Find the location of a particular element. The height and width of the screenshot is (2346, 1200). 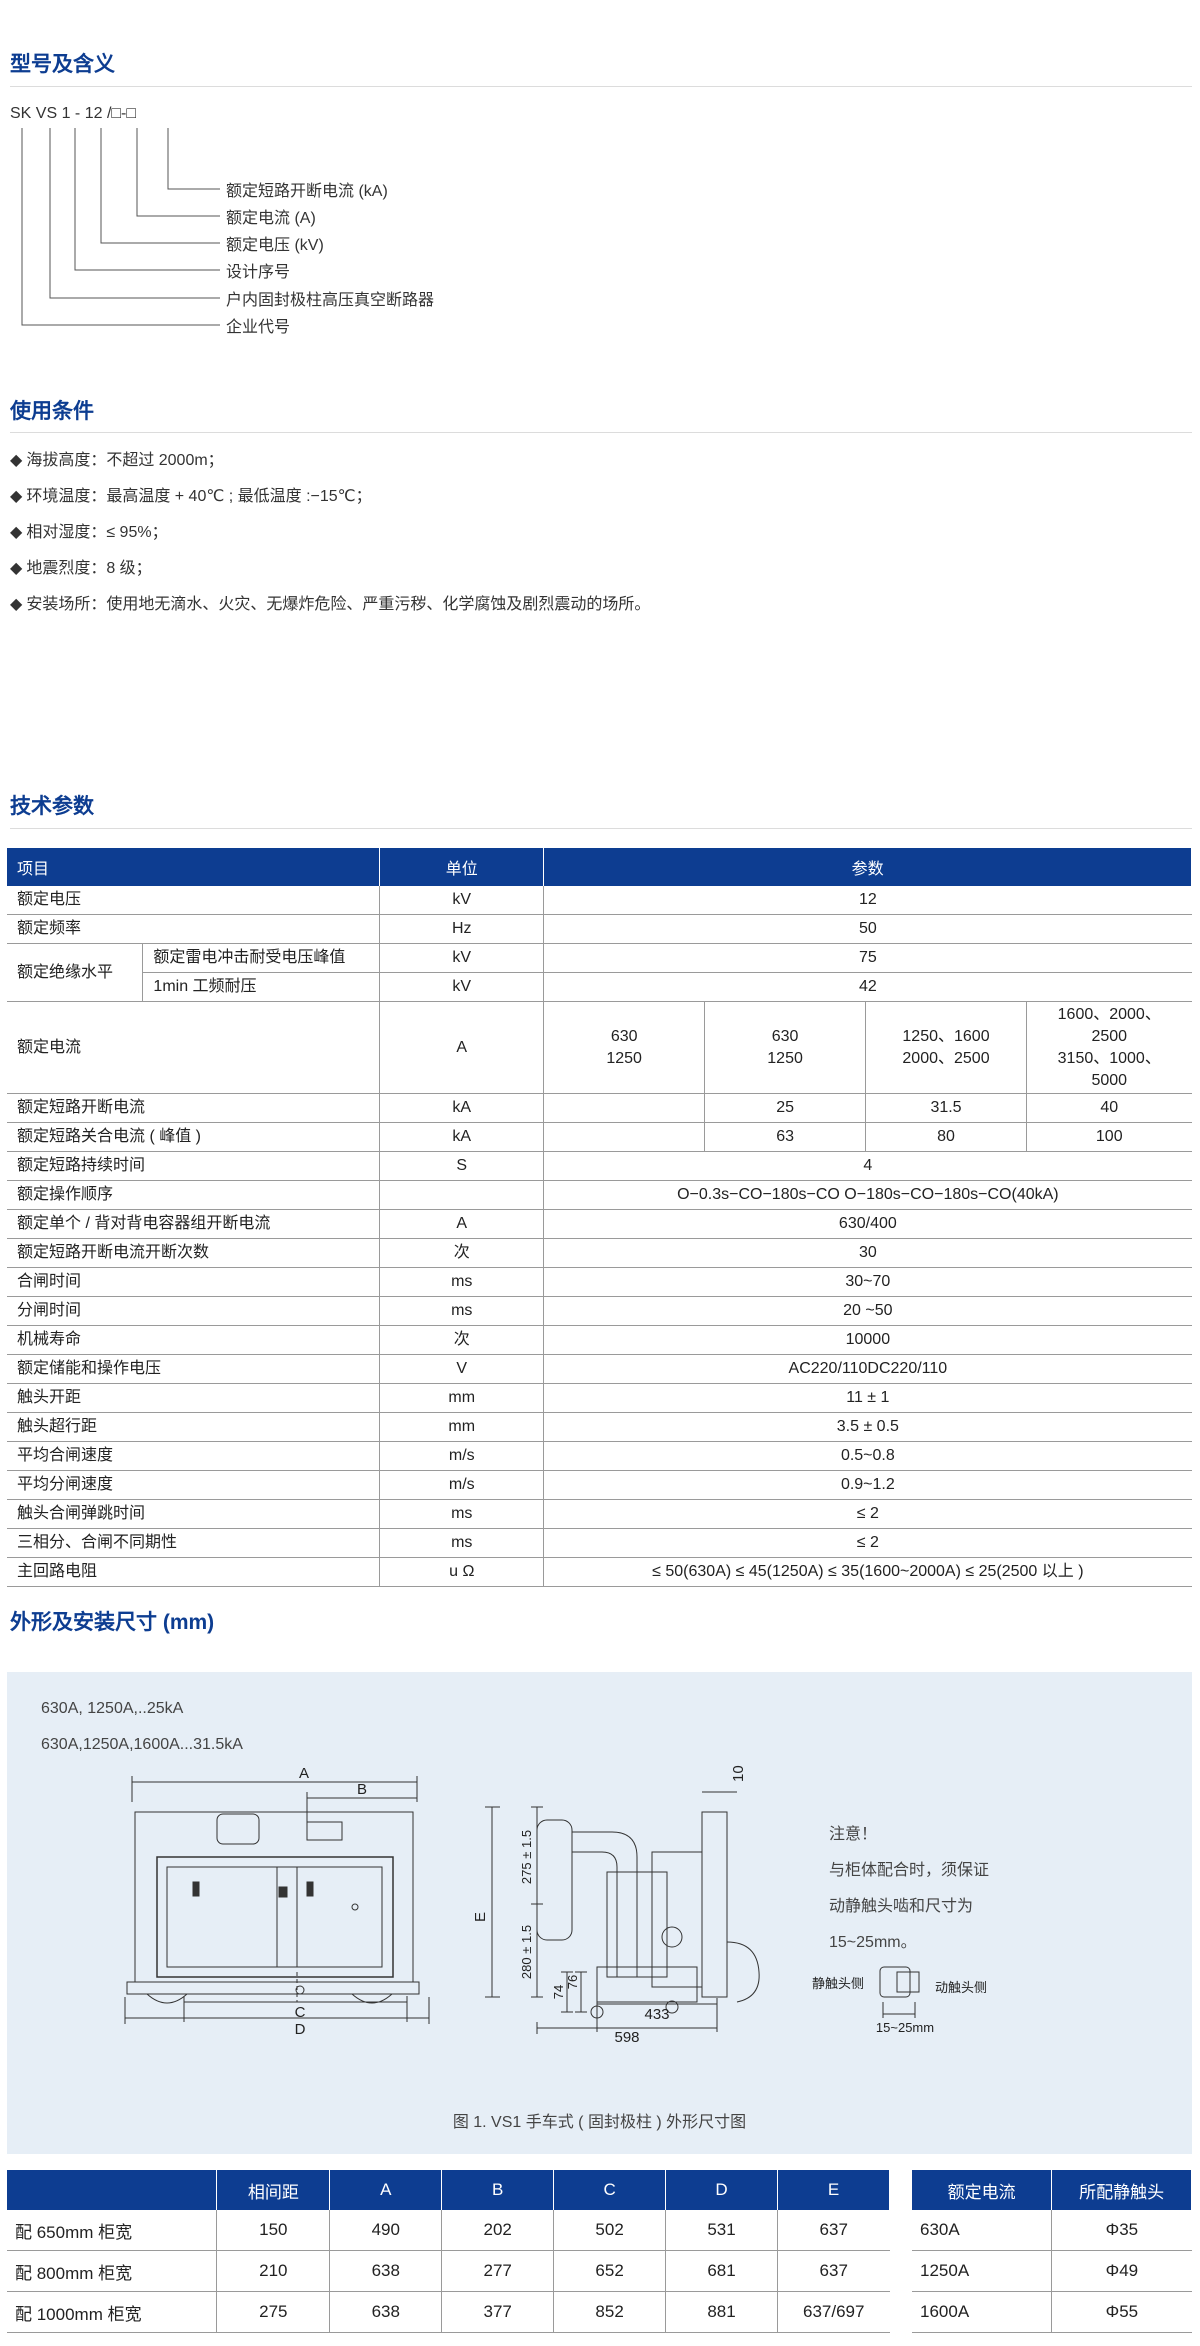

table-row: 分闸时间 ms 20 ~50 is located at coordinates (599, 1311).